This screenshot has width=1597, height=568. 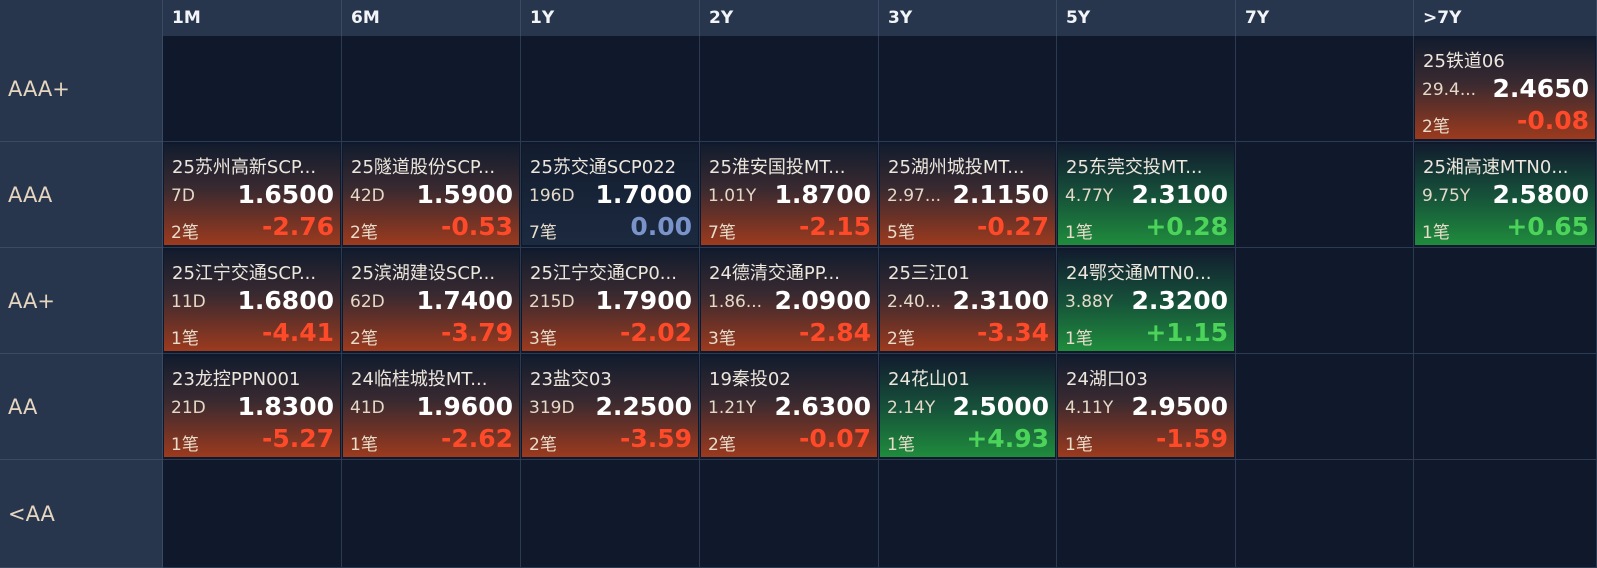 I want to click on trade-count: 5笔, so click(x=901, y=233).